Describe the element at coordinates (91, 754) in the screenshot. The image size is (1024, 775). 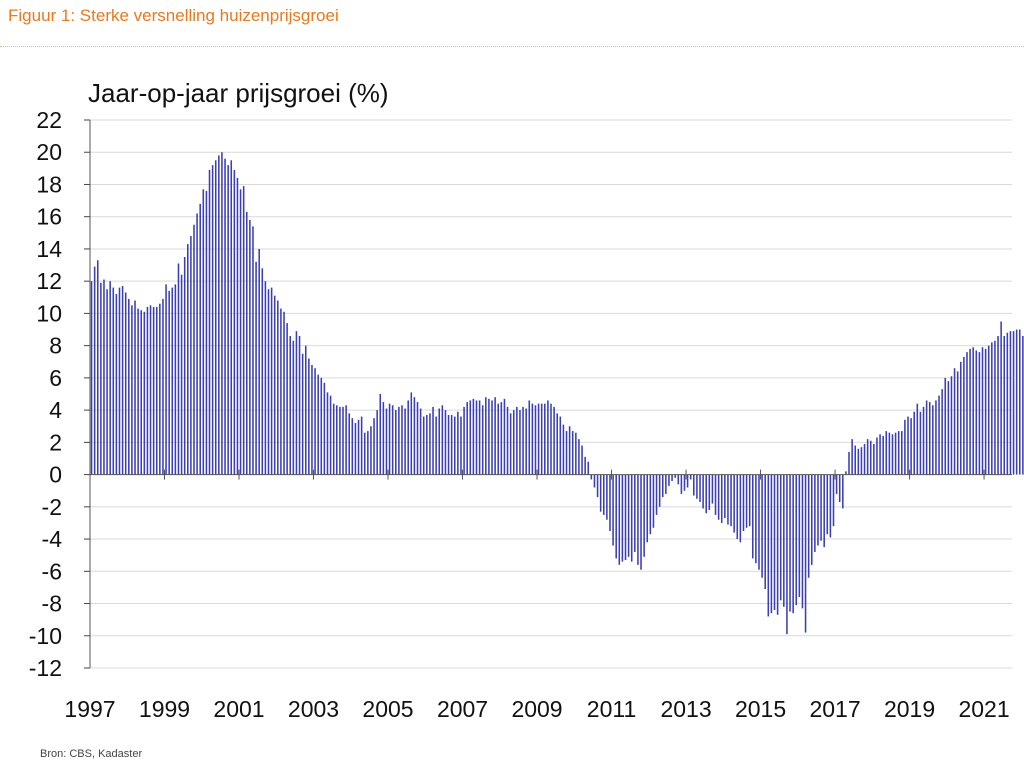
I see `source-note: Bron: CBS, Kadaster` at that location.